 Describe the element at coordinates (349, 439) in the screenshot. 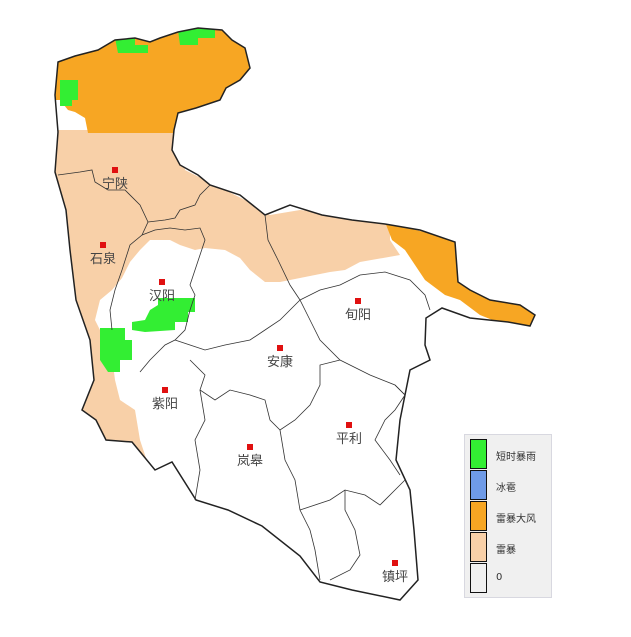

I see `city-label: 平利` at that location.